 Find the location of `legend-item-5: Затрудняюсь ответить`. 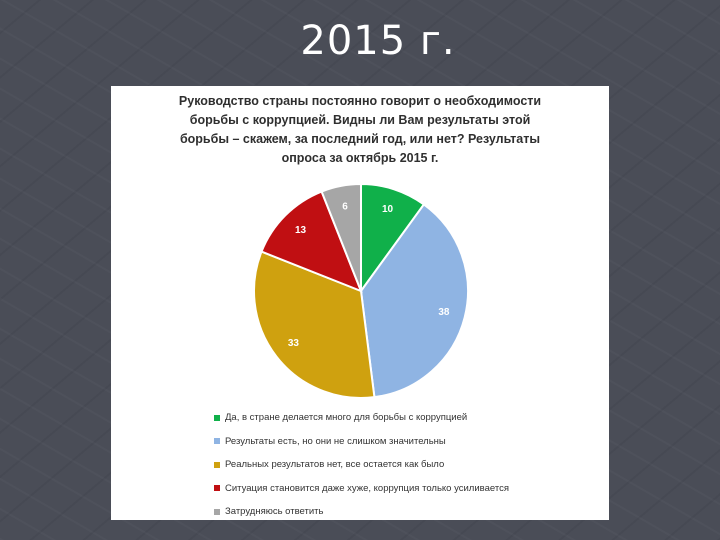

legend-item-5: Затрудняюсь ответить is located at coordinates (409, 512).